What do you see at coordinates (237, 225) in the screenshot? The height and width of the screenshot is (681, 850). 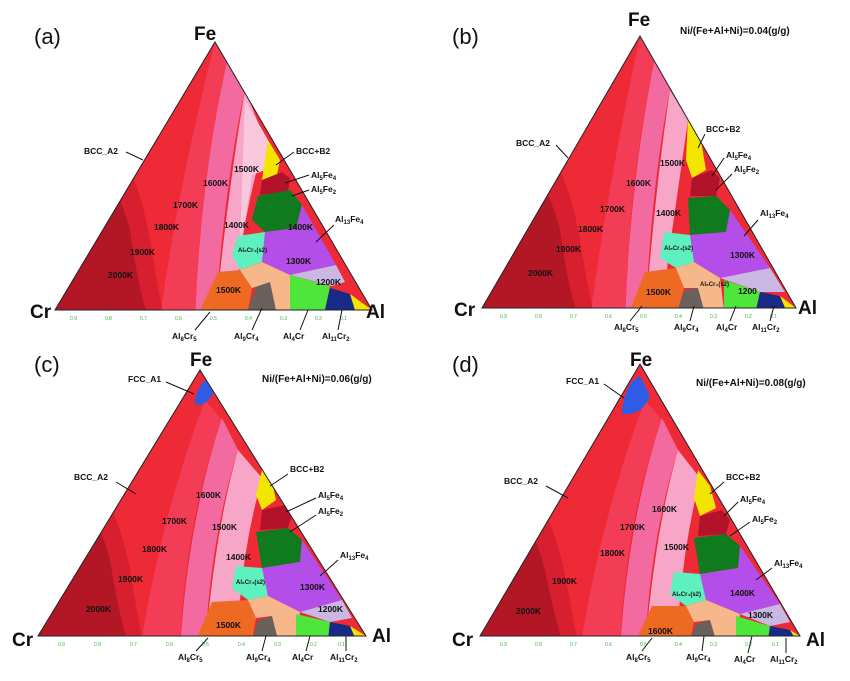 I see `temp-label: 1400K` at bounding box center [237, 225].